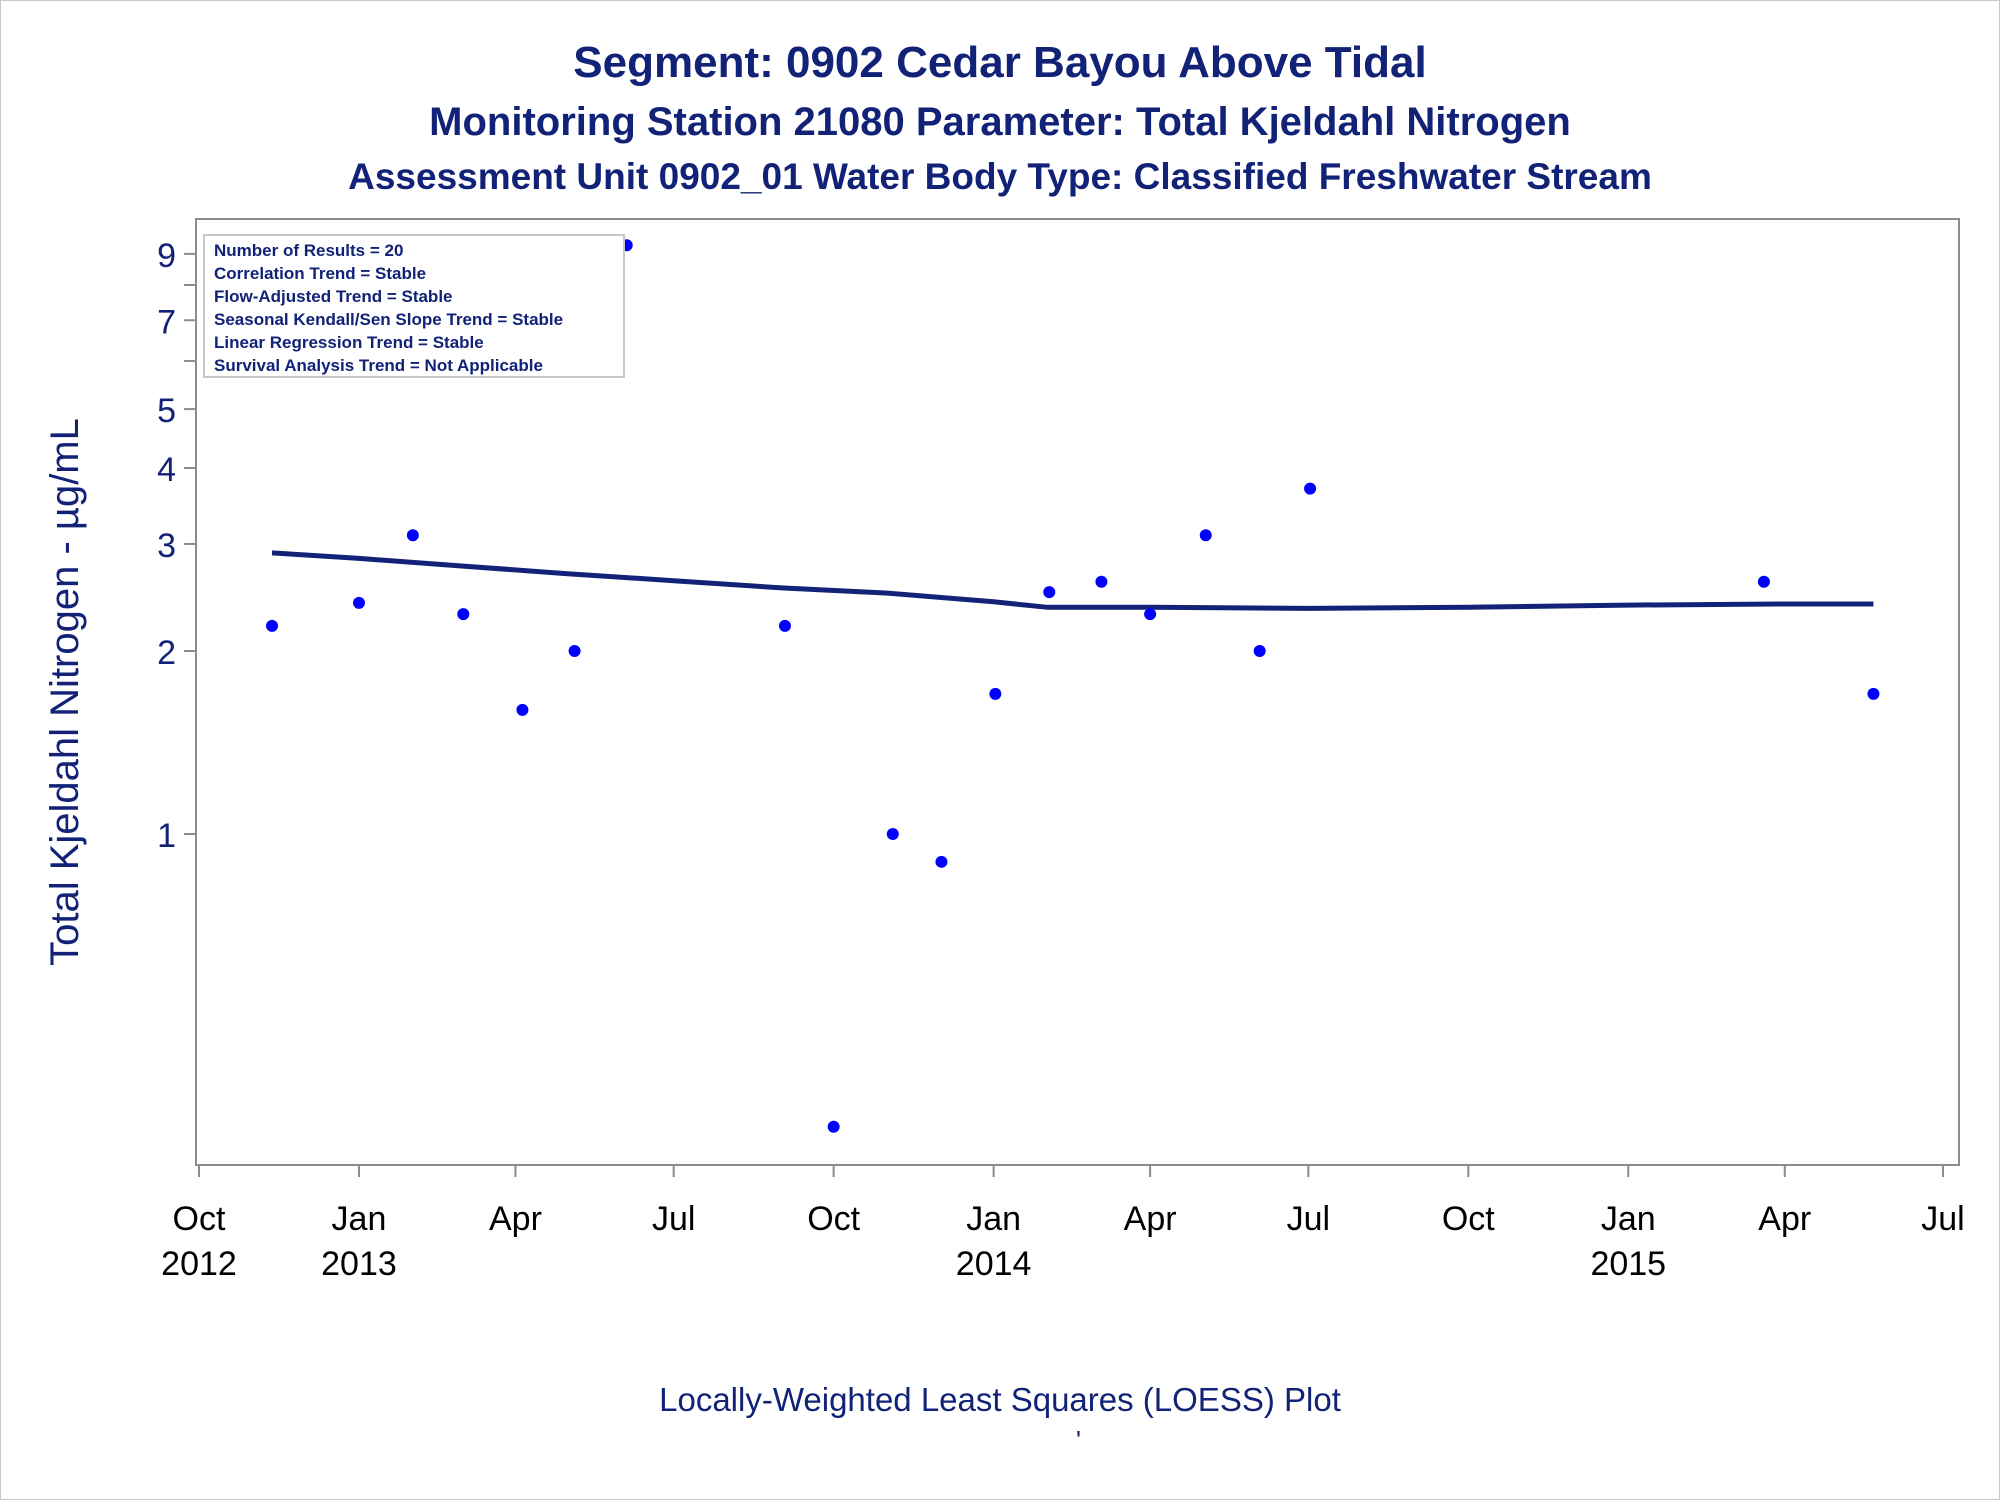 The width and height of the screenshot is (2000, 1500). What do you see at coordinates (308, 250) in the screenshot?
I see `stat-number-of-results: Number of Results = 20` at bounding box center [308, 250].